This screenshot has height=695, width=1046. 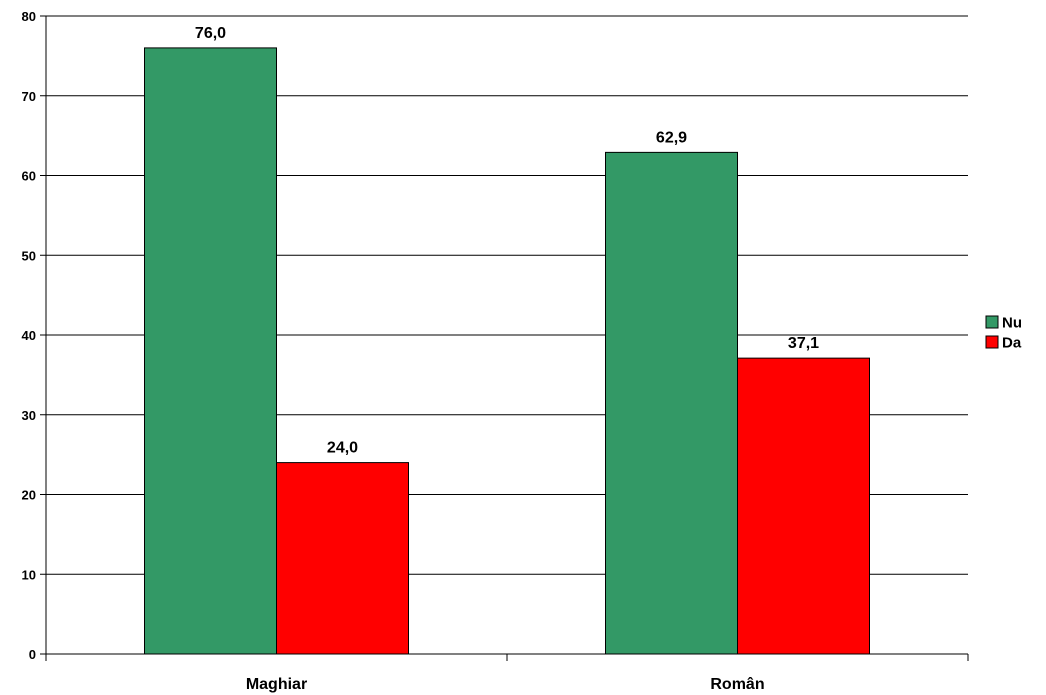 What do you see at coordinates (210, 33) in the screenshot?
I see `data-label-nu-maghiar: 76,0` at bounding box center [210, 33].